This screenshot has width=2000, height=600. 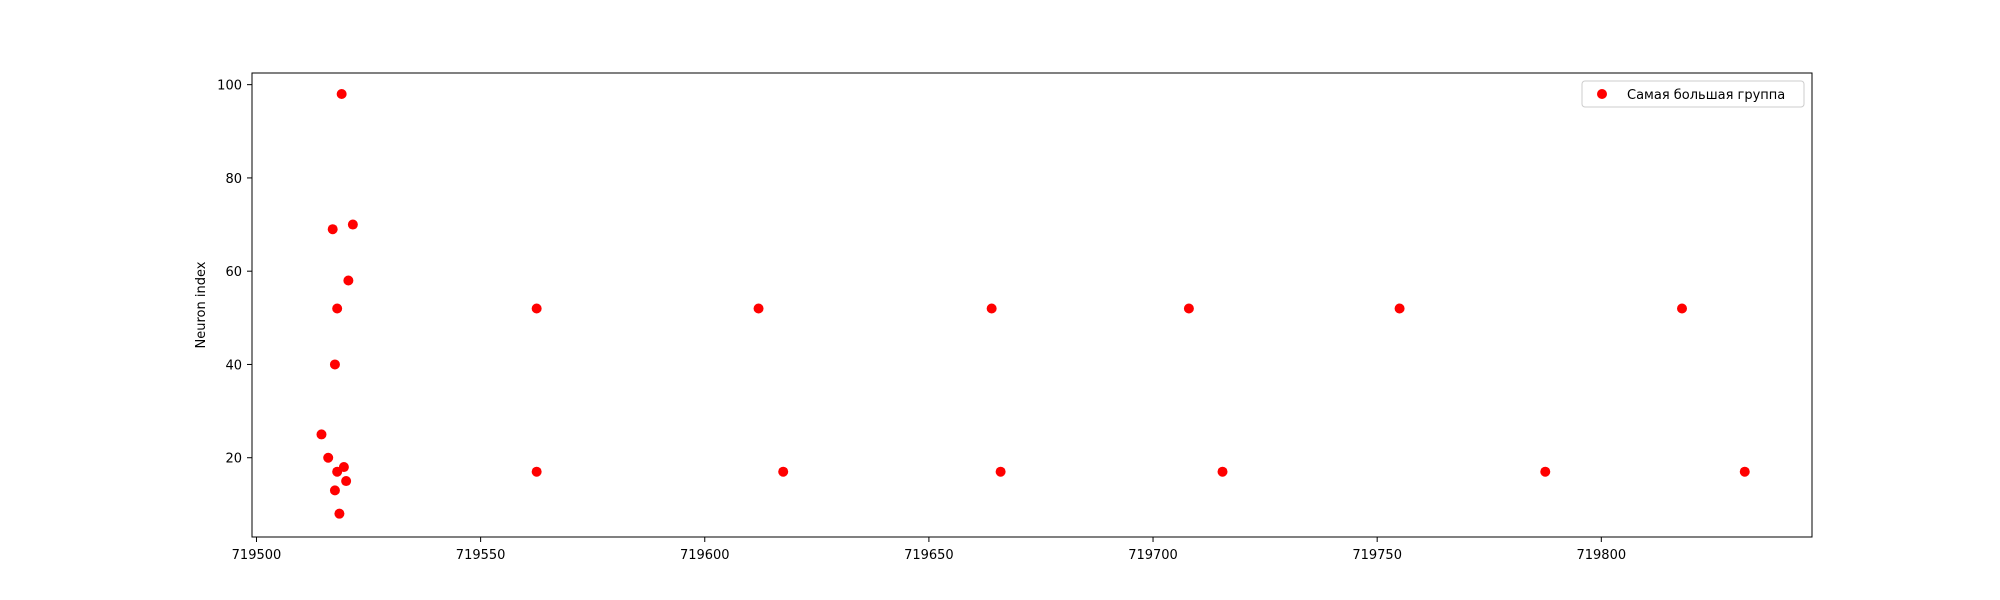 I want to click on x-tick-label: 719550, so click(x=481, y=555).